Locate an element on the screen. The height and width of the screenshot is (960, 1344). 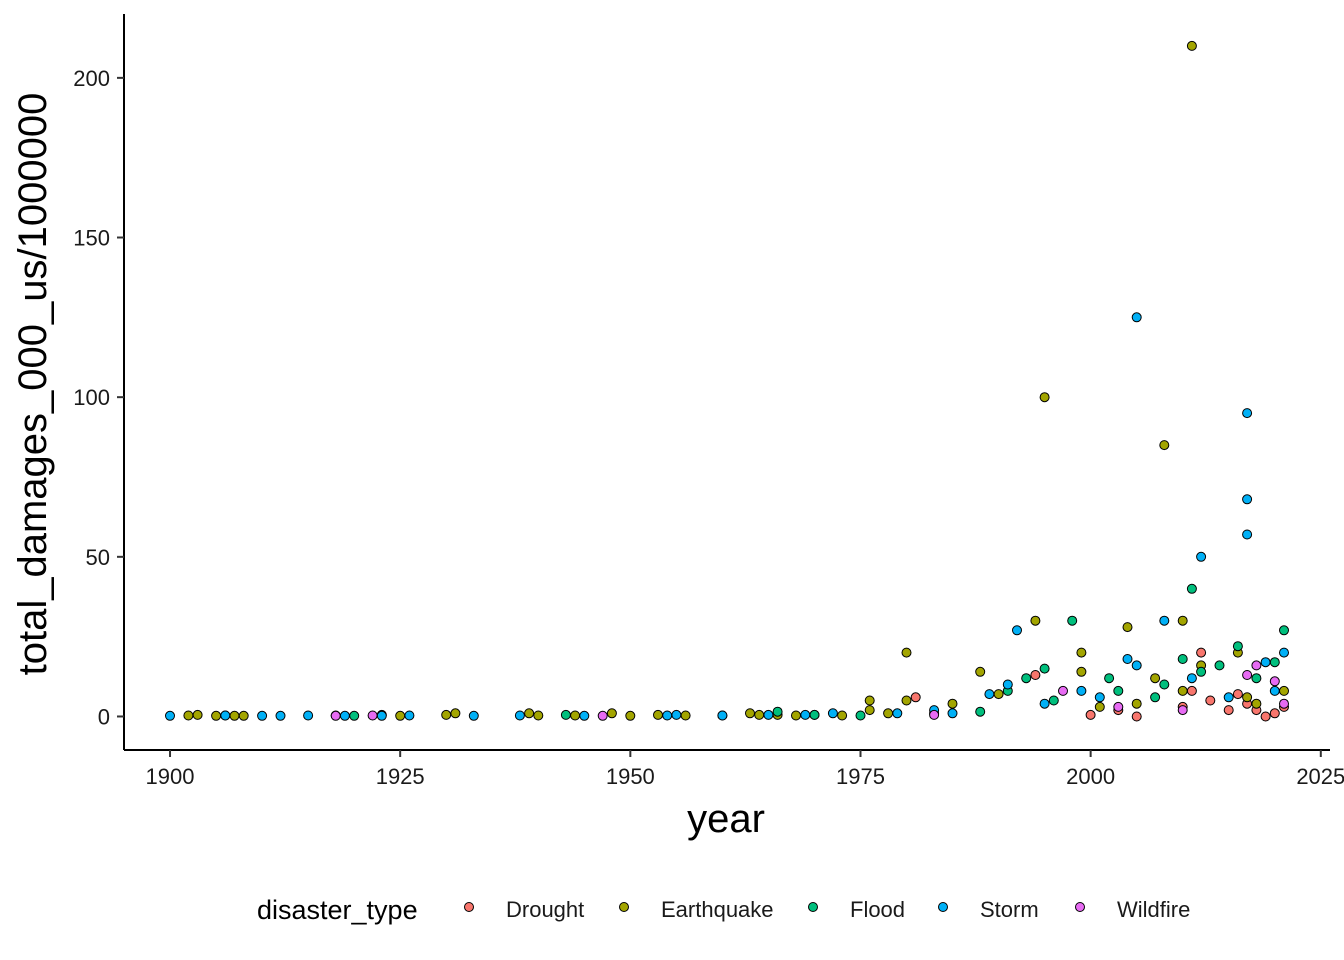
x-tick-label: 1925 is located at coordinates (400, 776).